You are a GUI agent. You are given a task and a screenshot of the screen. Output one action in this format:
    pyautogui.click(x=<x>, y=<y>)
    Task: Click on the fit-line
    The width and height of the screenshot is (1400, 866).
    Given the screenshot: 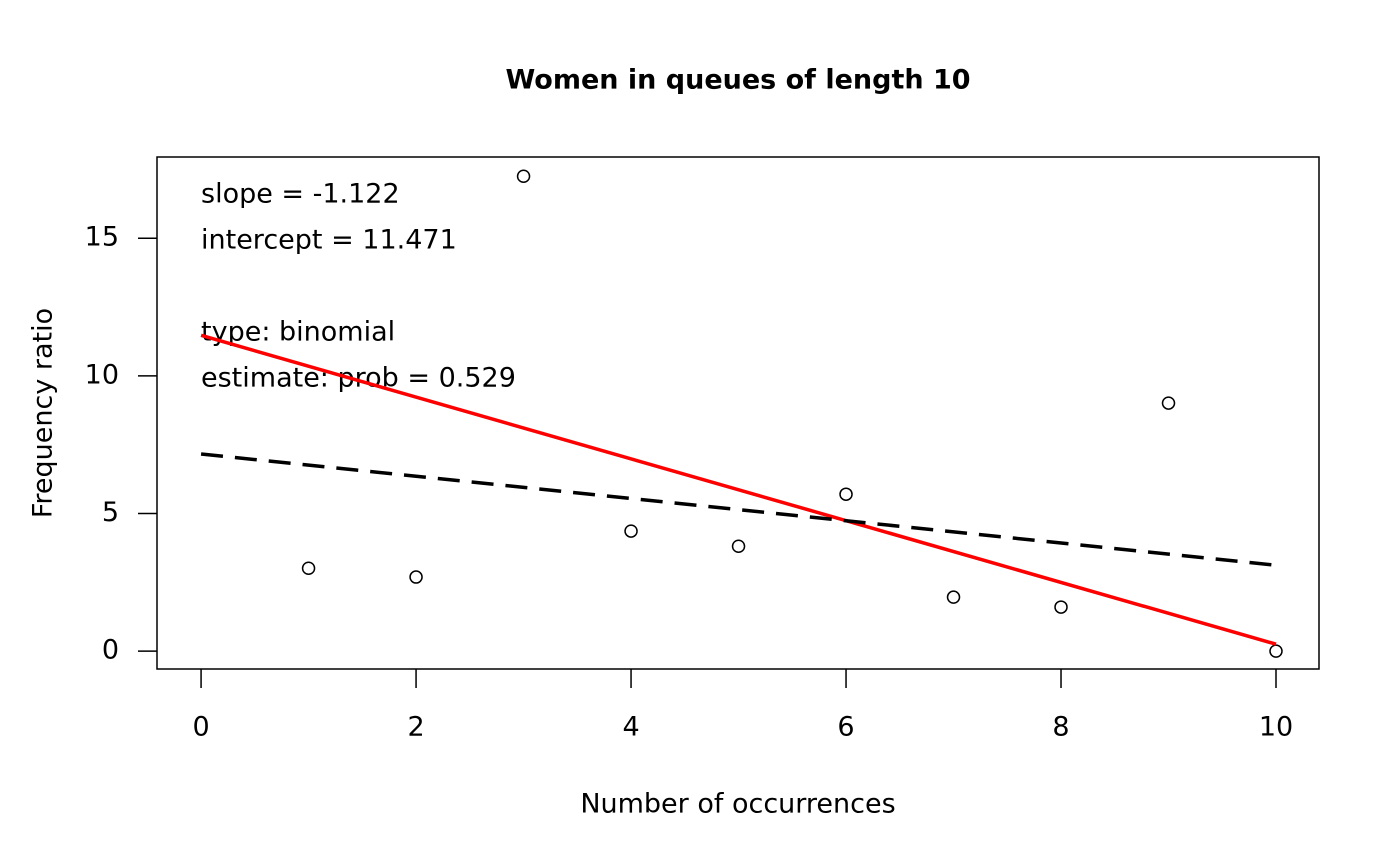 What is the action you would take?
    pyautogui.click(x=738, y=509)
    